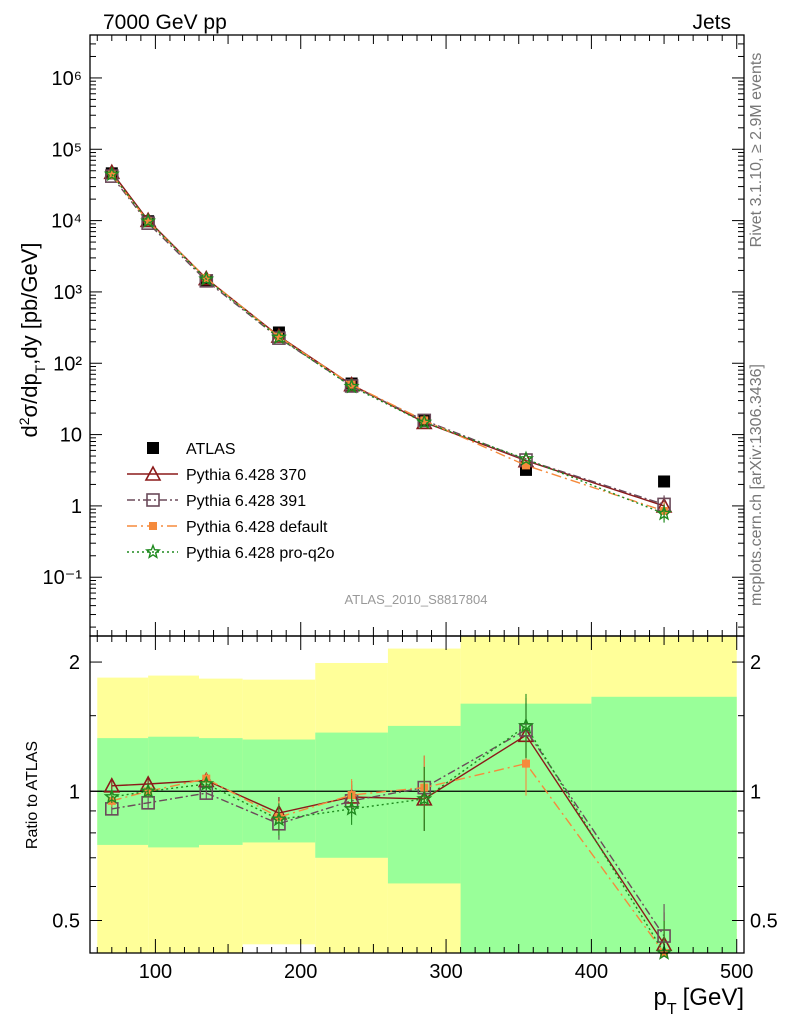 The image size is (786, 1024). I want to click on main-y-tick-label: 10⁻¹, so click(63, 578).